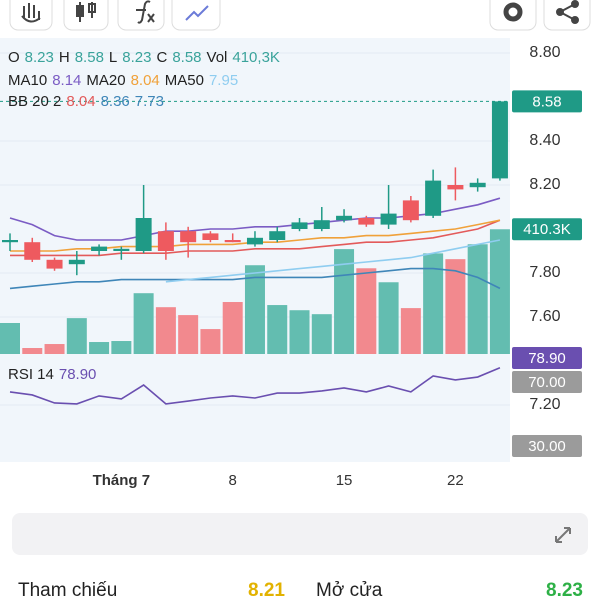 The width and height of the screenshot is (600, 605). Describe the element at coordinates (197, 13) in the screenshot. I see `ai-icon` at that location.